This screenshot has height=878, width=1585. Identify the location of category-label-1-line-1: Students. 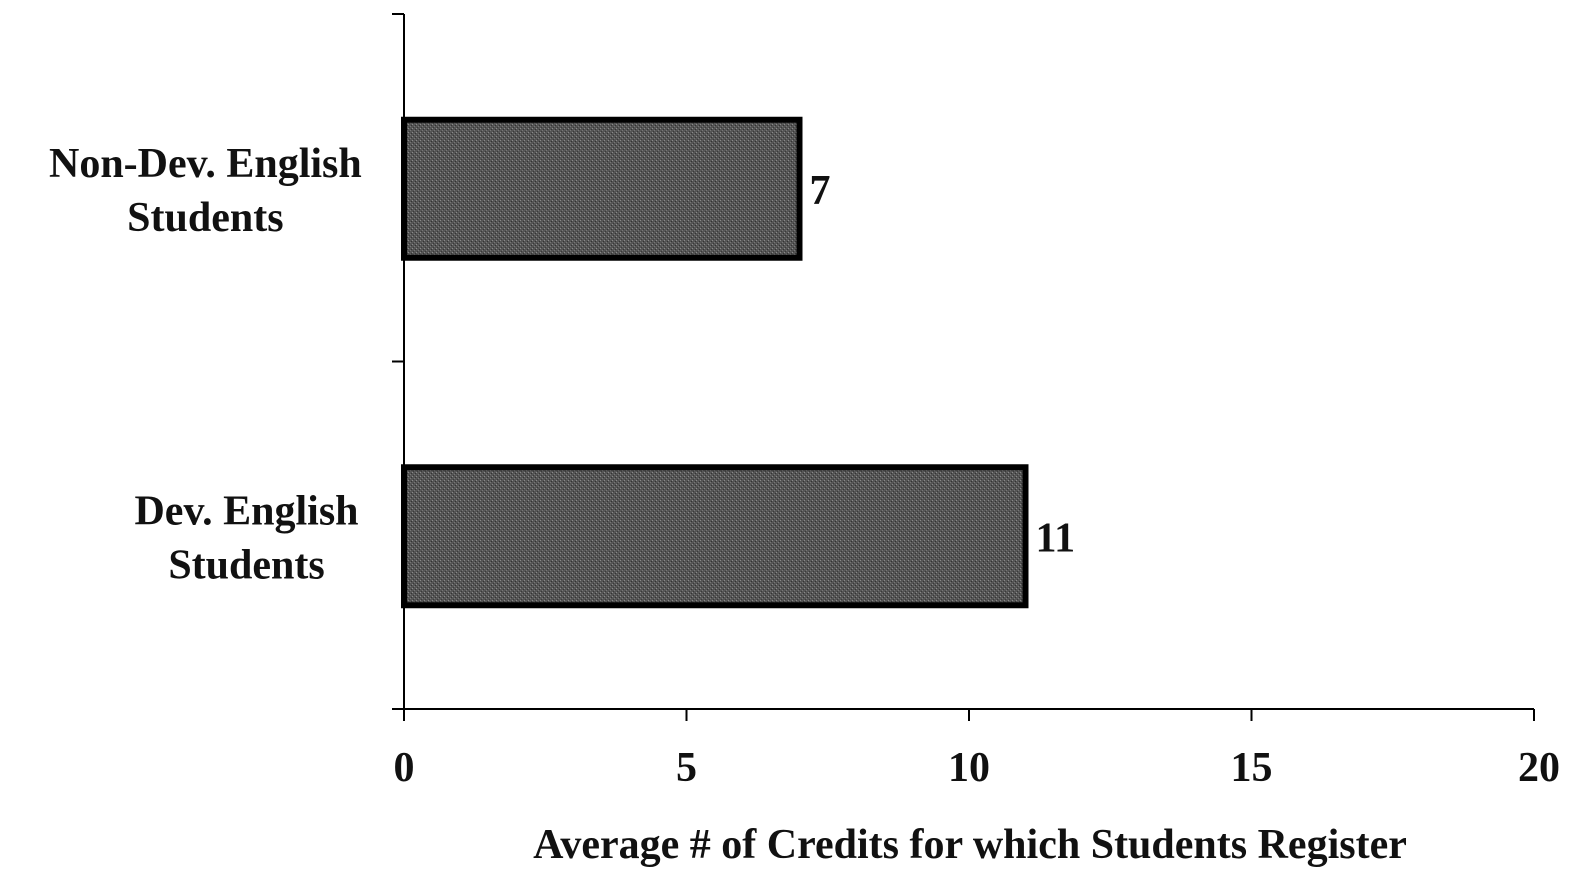
(246, 565).